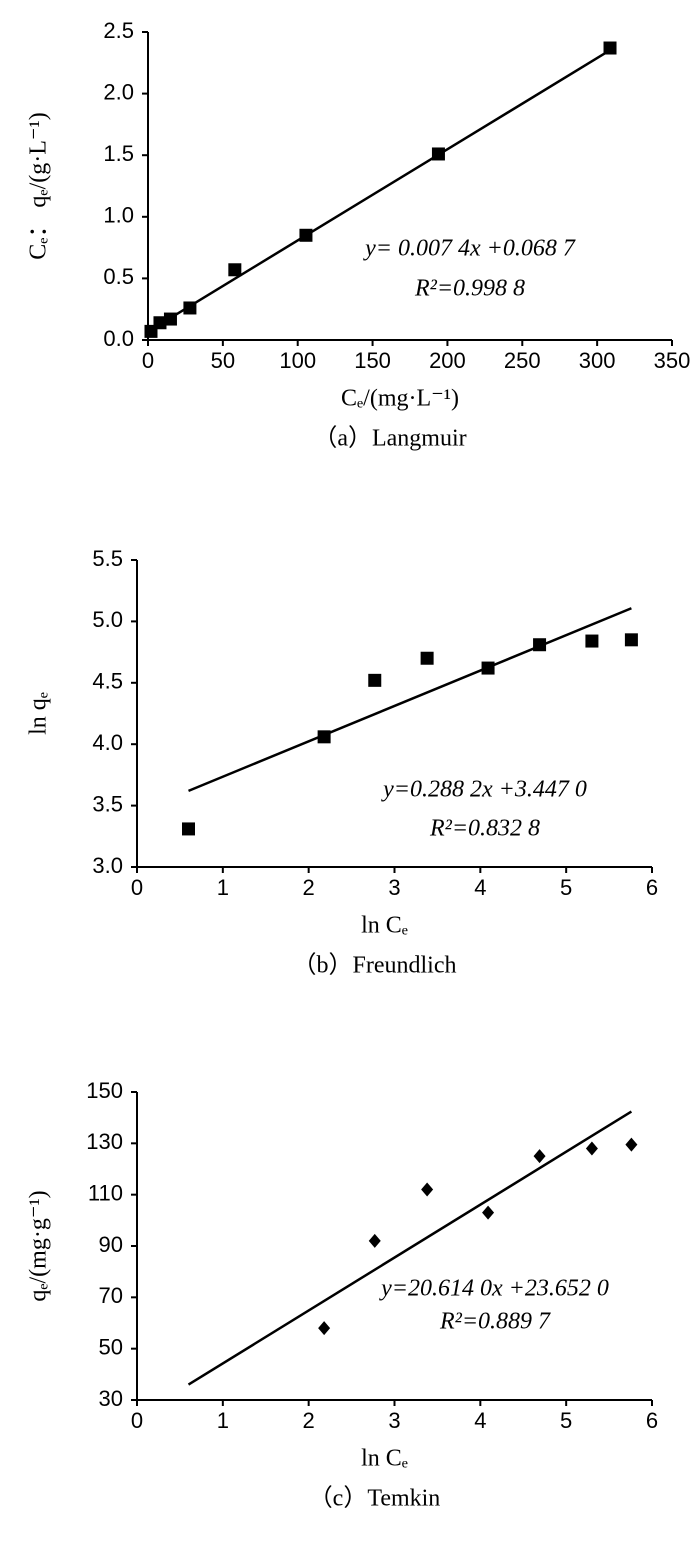  What do you see at coordinates (39, 185) in the screenshot?
I see `y-axis-label: Cₑ： qₑ/(g·L⁻¹)` at bounding box center [39, 185].